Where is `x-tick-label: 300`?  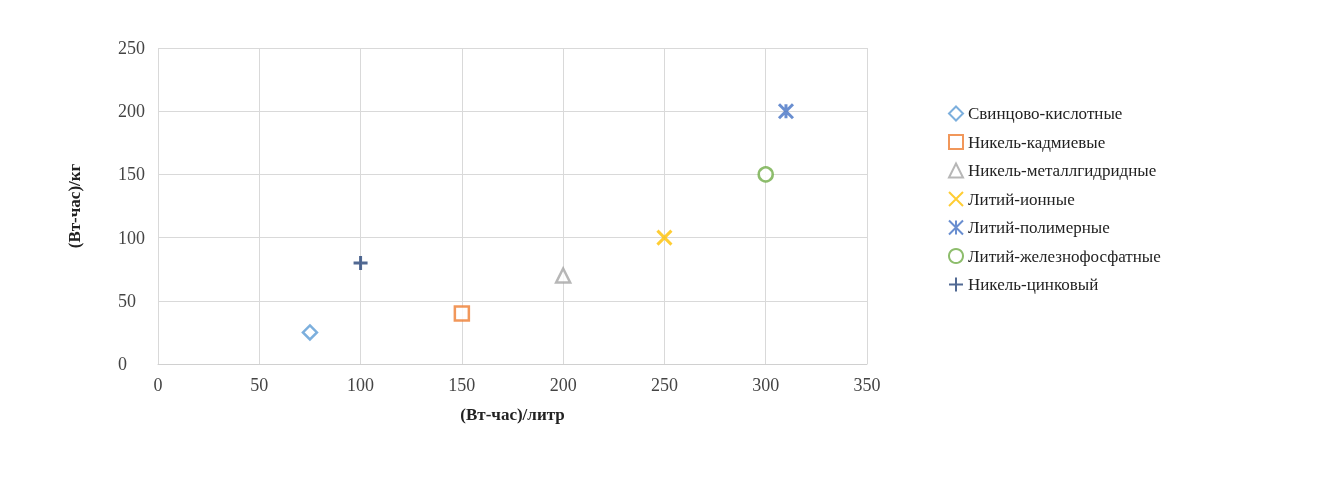 x-tick-label: 300 is located at coordinates (766, 385).